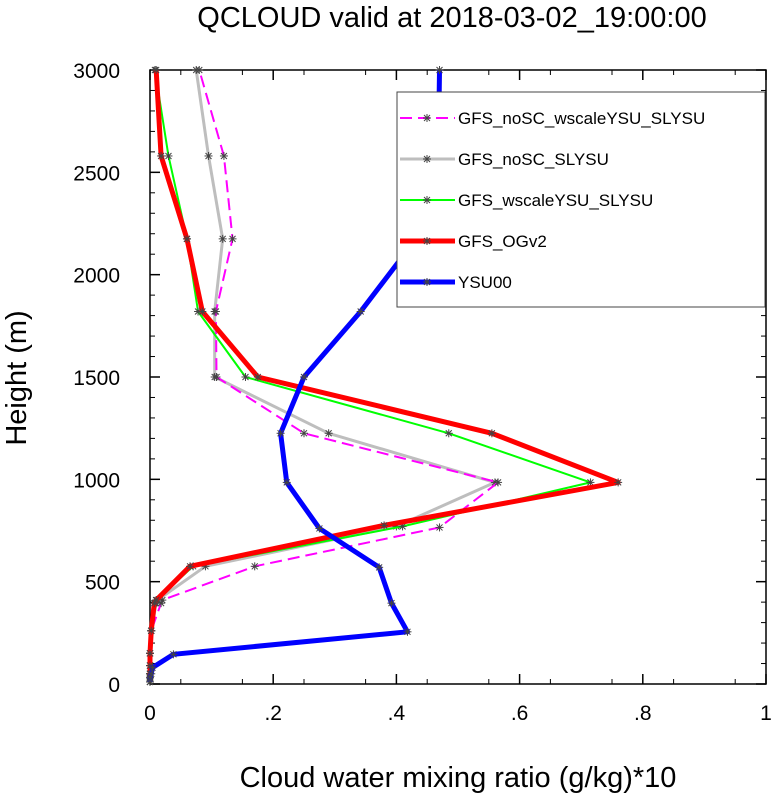 The image size is (783, 797). I want to click on legend-label: GFS_noSC_wscaleYSU_SLYSU, so click(581, 118).